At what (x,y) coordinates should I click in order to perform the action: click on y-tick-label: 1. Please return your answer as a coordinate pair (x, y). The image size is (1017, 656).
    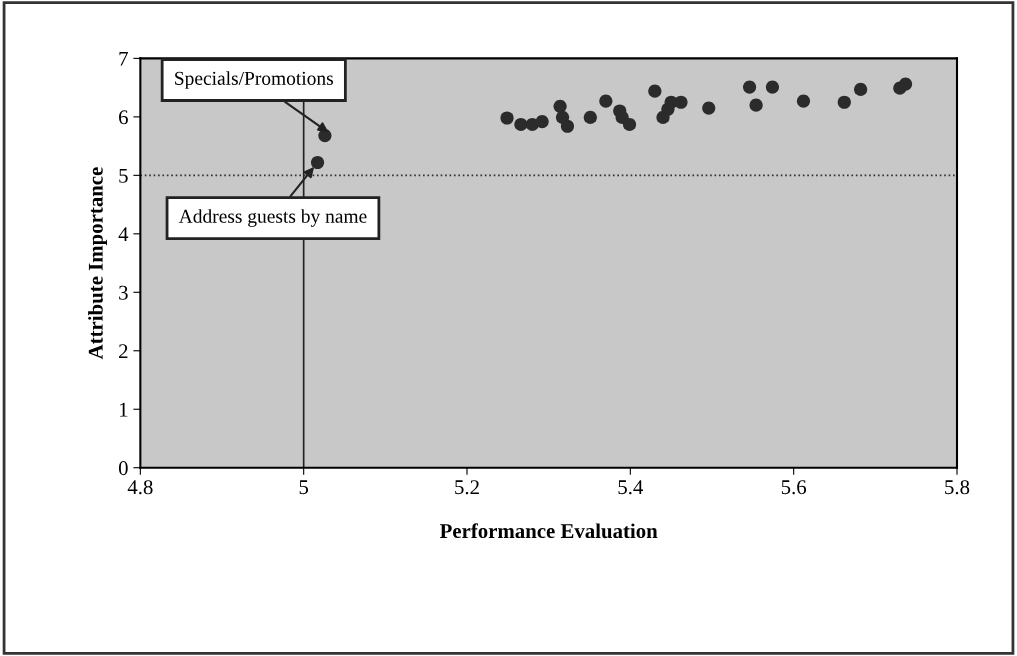
    Looking at the image, I should click on (123, 409).